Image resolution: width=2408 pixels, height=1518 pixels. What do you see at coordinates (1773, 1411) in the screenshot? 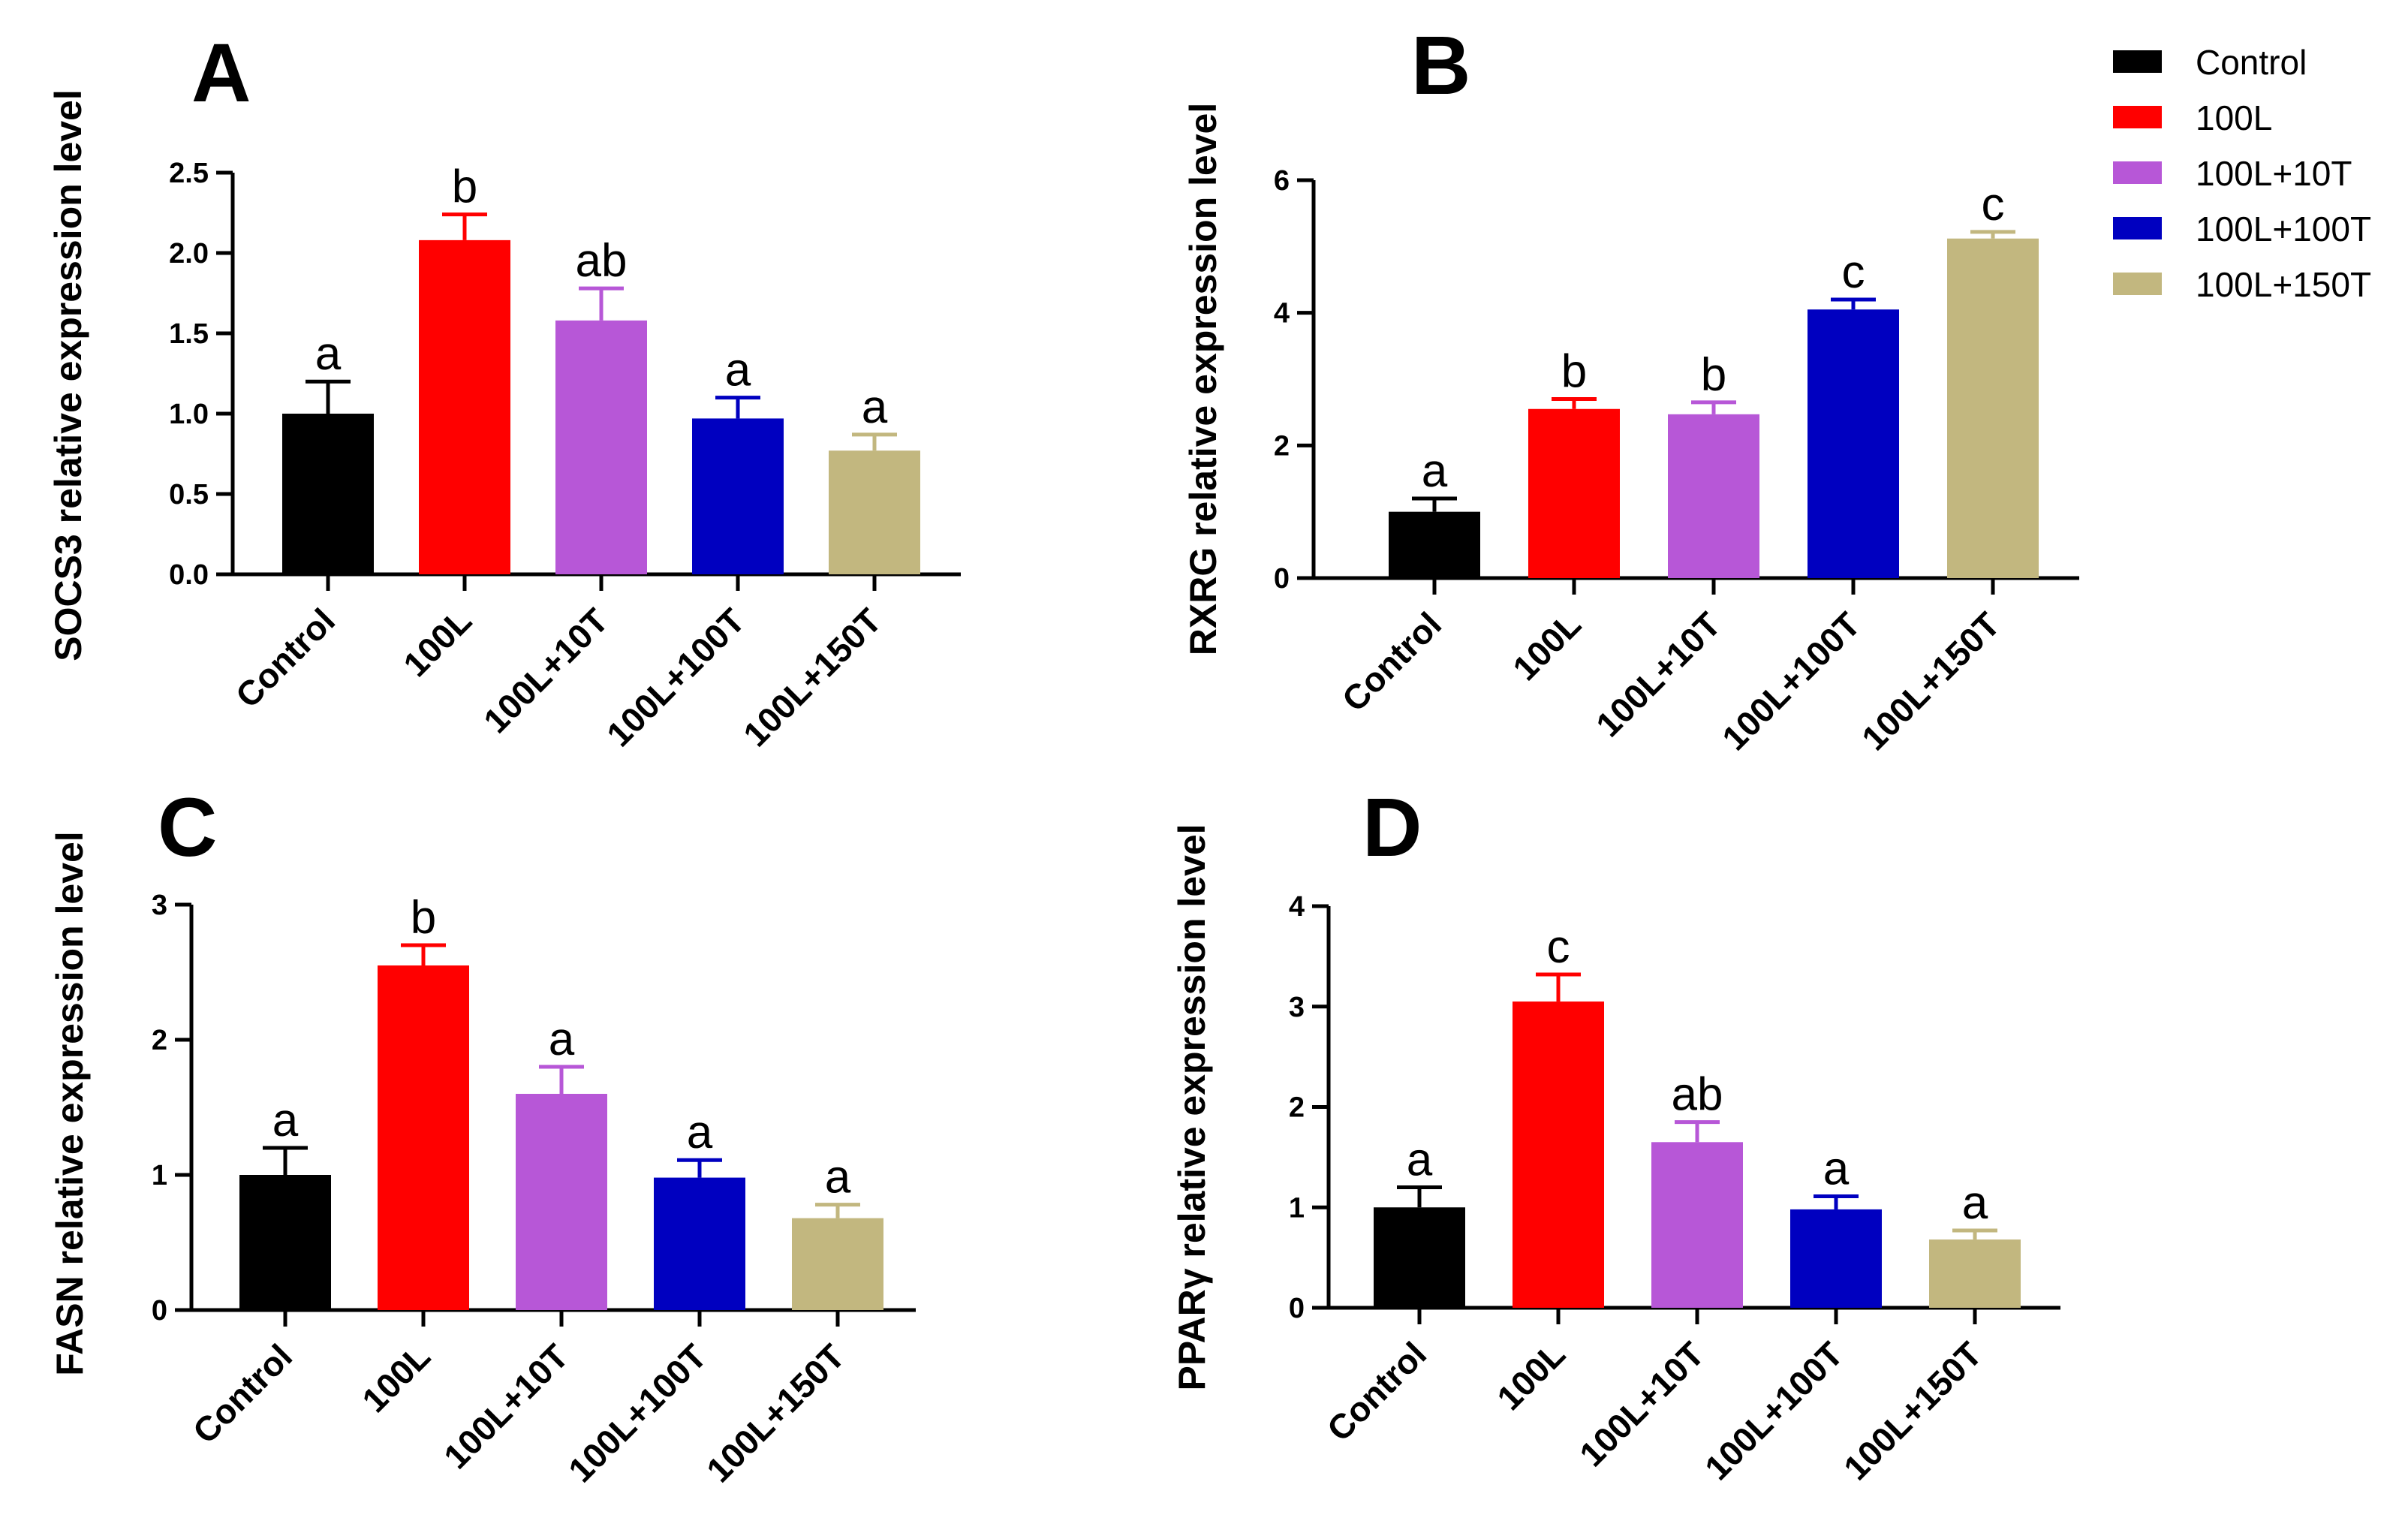
I see `panel-d-x-tick-label: 100L+100T` at bounding box center [1773, 1411].